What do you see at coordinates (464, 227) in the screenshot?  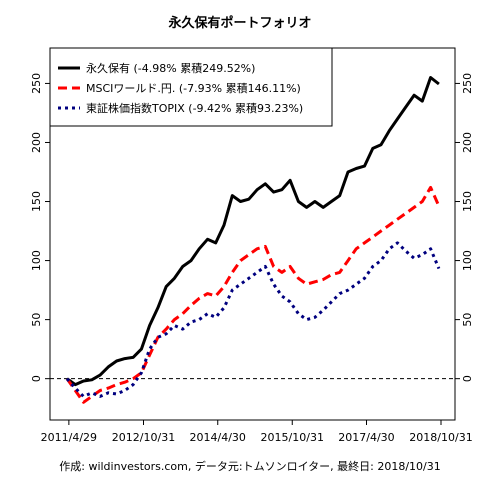 I see `y-axis-right: 0 50 100 150 200 250` at bounding box center [464, 227].